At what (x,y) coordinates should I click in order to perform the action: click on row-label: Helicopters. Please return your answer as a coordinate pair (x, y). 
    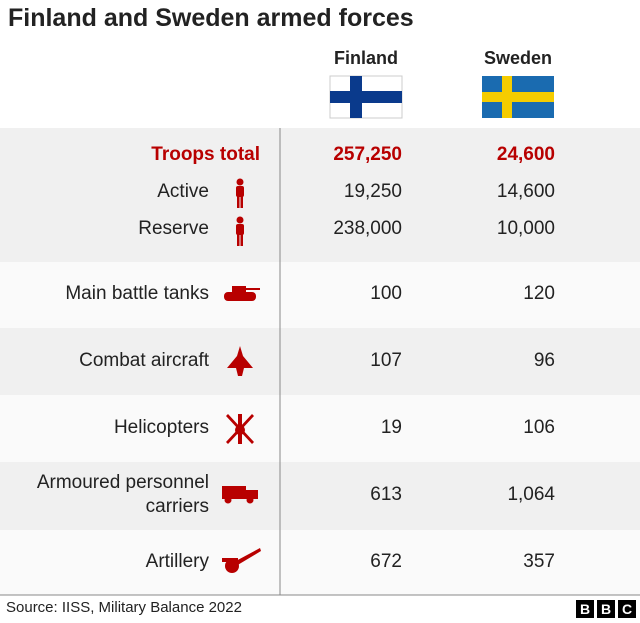
    Looking at the image, I should click on (161, 427).